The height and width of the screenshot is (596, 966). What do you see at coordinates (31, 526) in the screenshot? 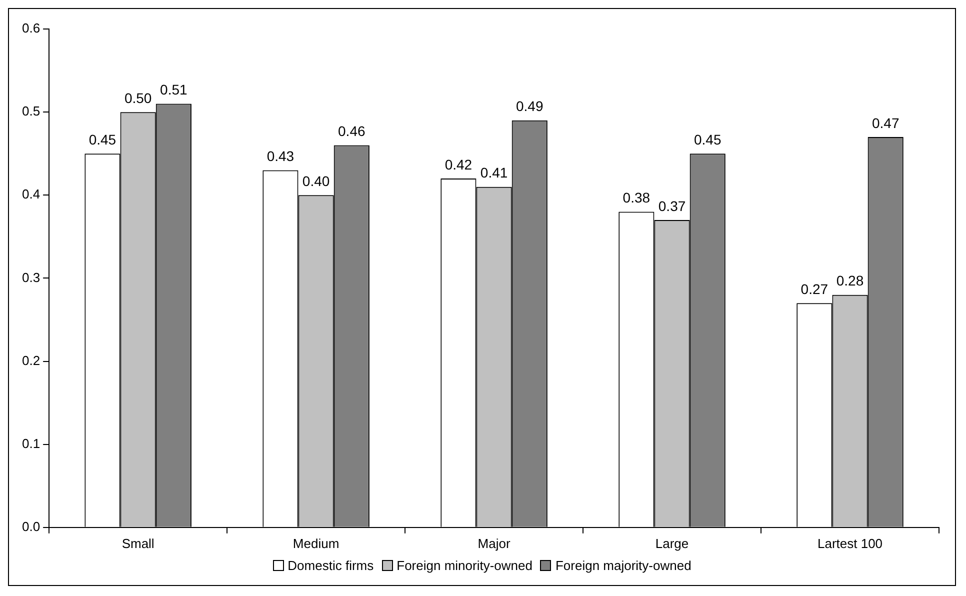
I see `y-tick-label: 0.0` at bounding box center [31, 526].